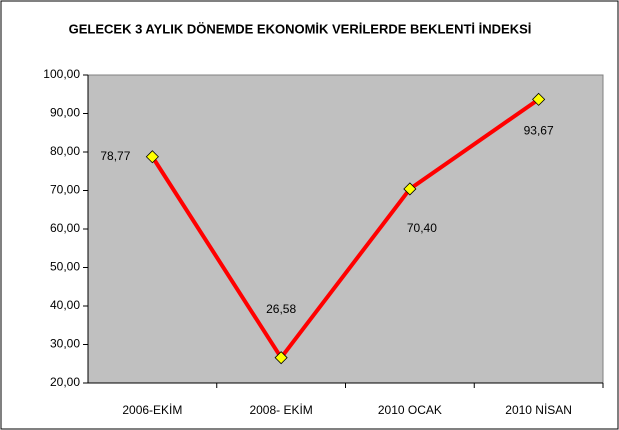  What do you see at coordinates (65, 267) in the screenshot?
I see `y-tick-label: 50,00` at bounding box center [65, 267].